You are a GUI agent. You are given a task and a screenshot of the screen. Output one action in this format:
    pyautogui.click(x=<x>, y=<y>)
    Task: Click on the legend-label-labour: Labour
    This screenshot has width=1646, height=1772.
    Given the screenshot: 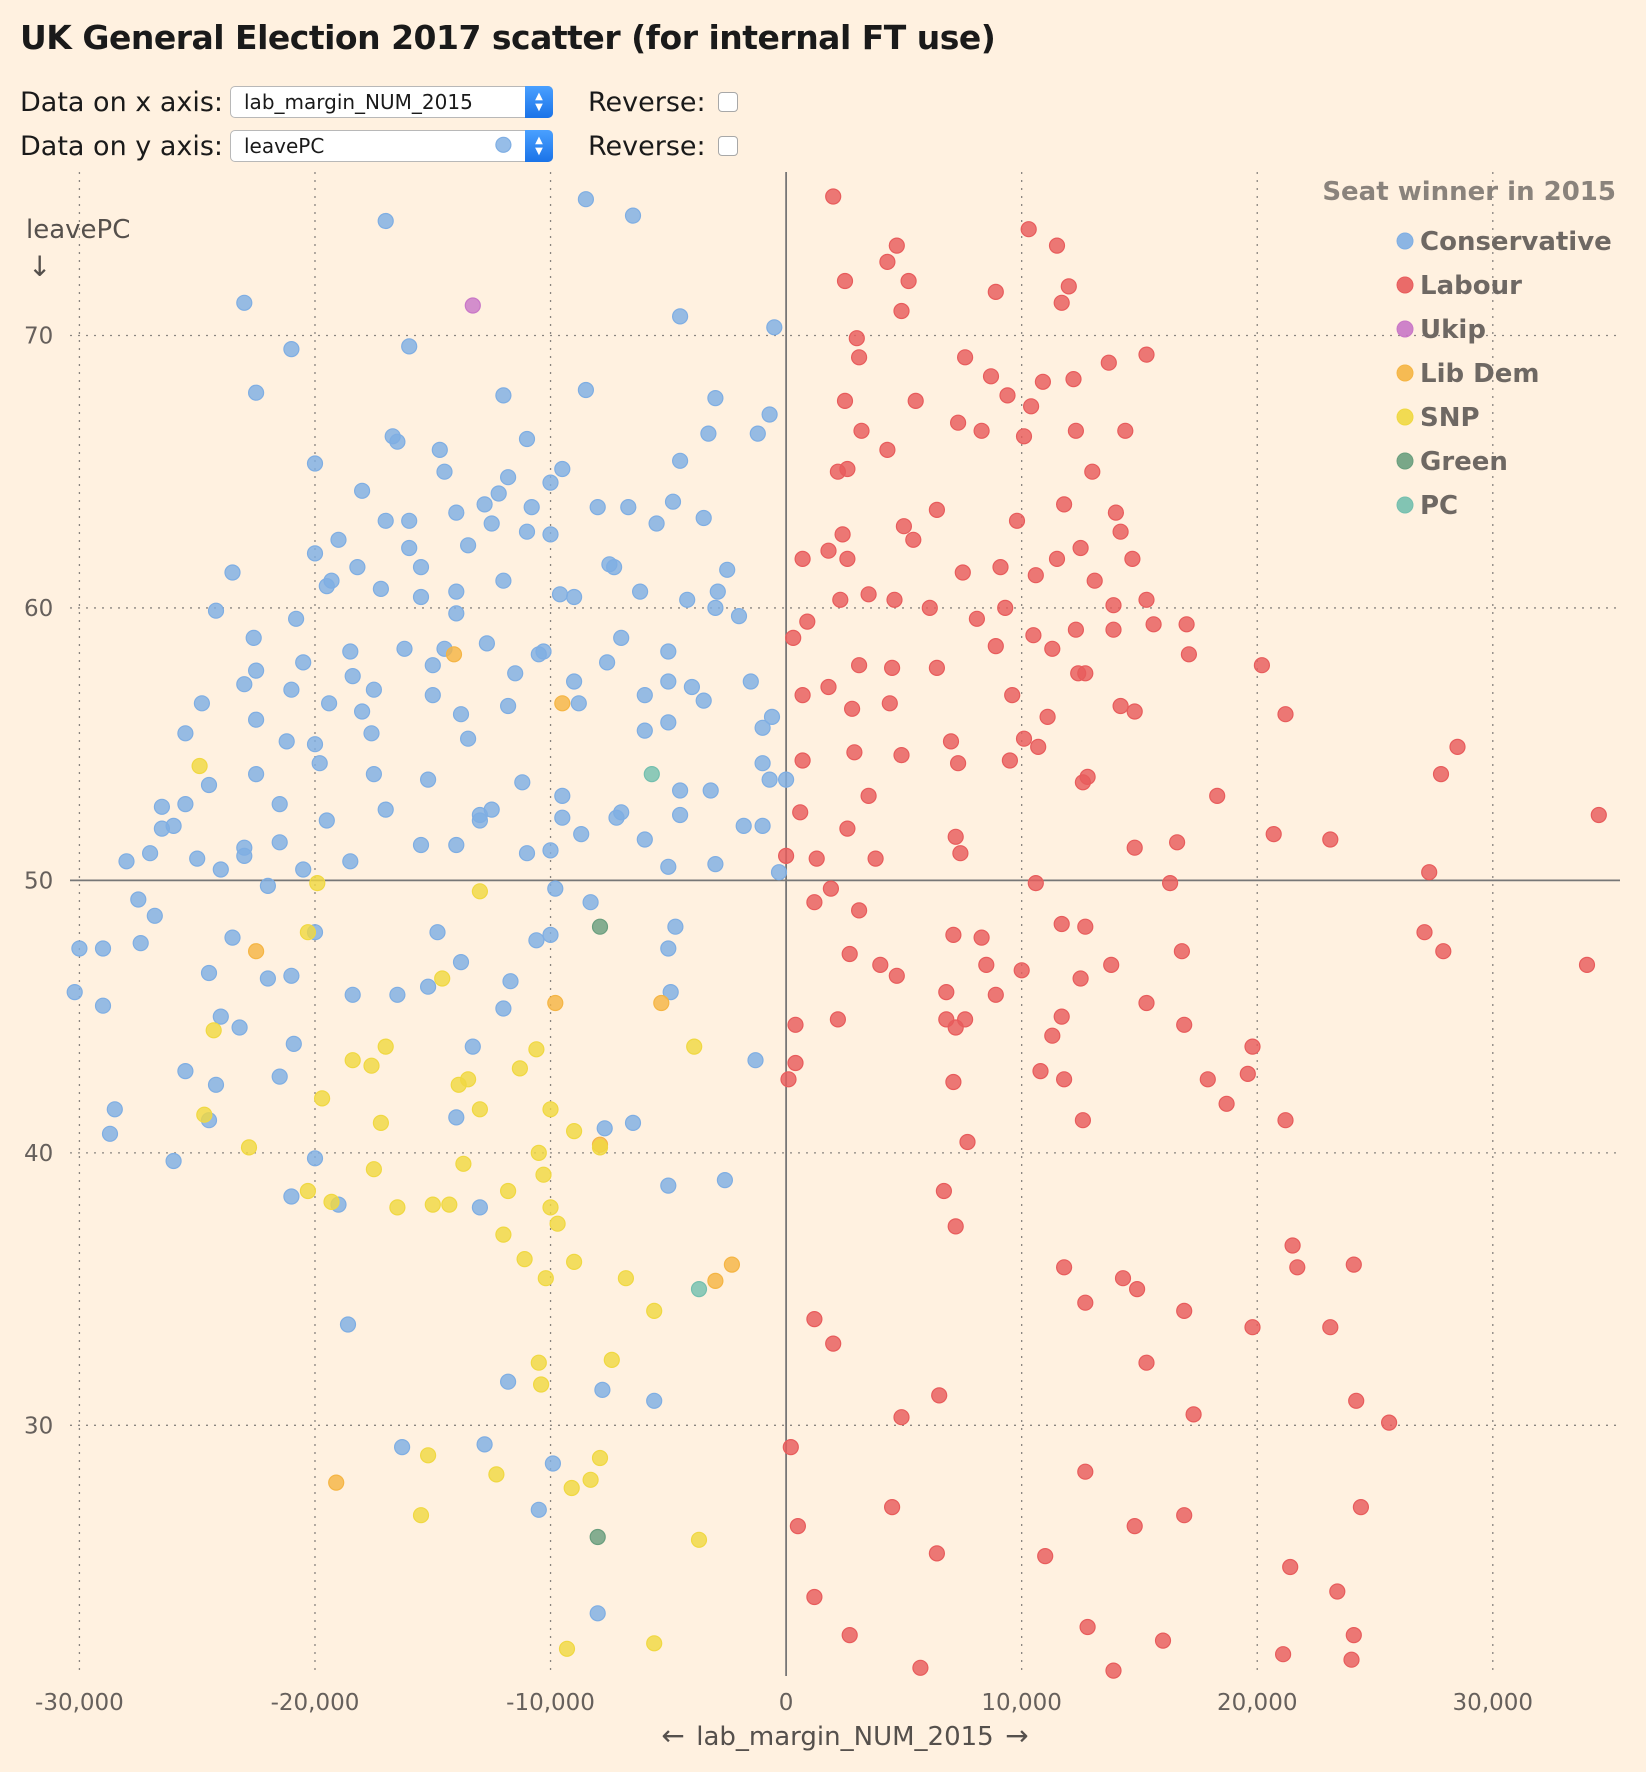 What is the action you would take?
    pyautogui.click(x=1471, y=286)
    